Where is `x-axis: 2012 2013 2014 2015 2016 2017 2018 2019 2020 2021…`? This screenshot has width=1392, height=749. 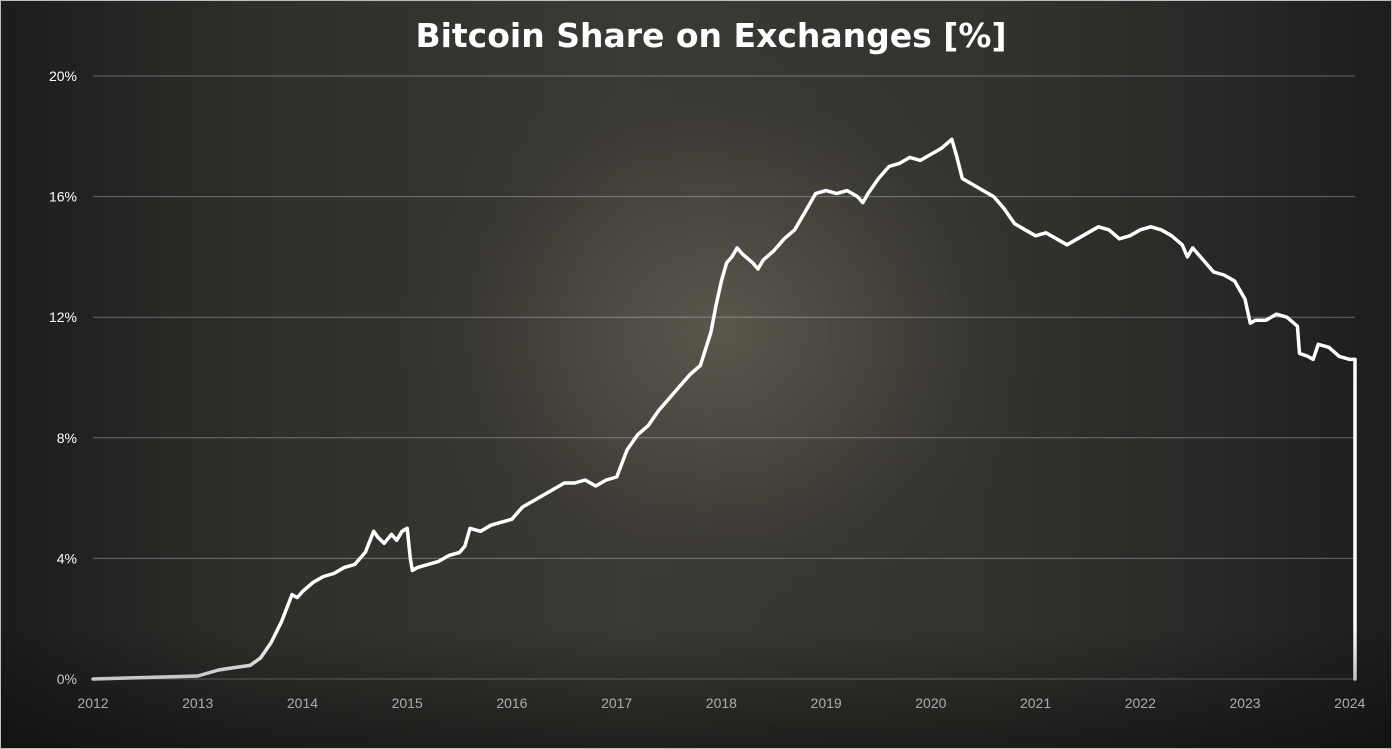
x-axis: 2012 2013 2014 2015 2016 2017 2018 2019 2020 2021… is located at coordinates (721, 703).